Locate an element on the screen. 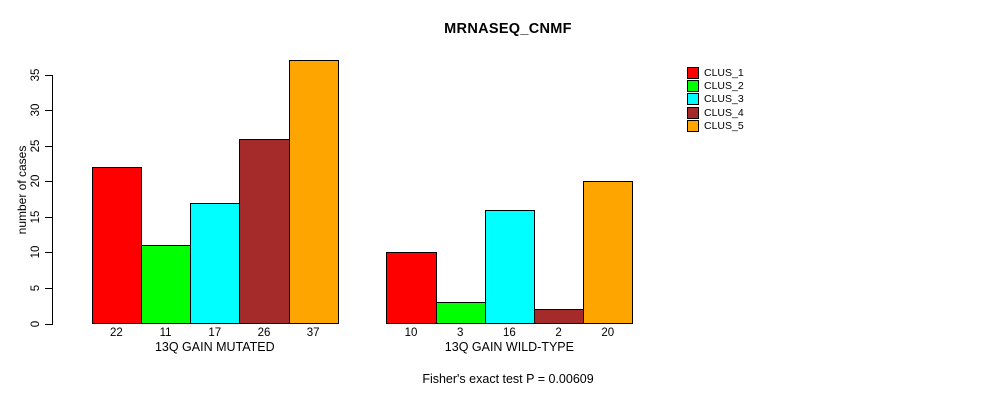 The width and height of the screenshot is (990, 400). legend-item-clus-1: CLUS_1 is located at coordinates (715, 72).